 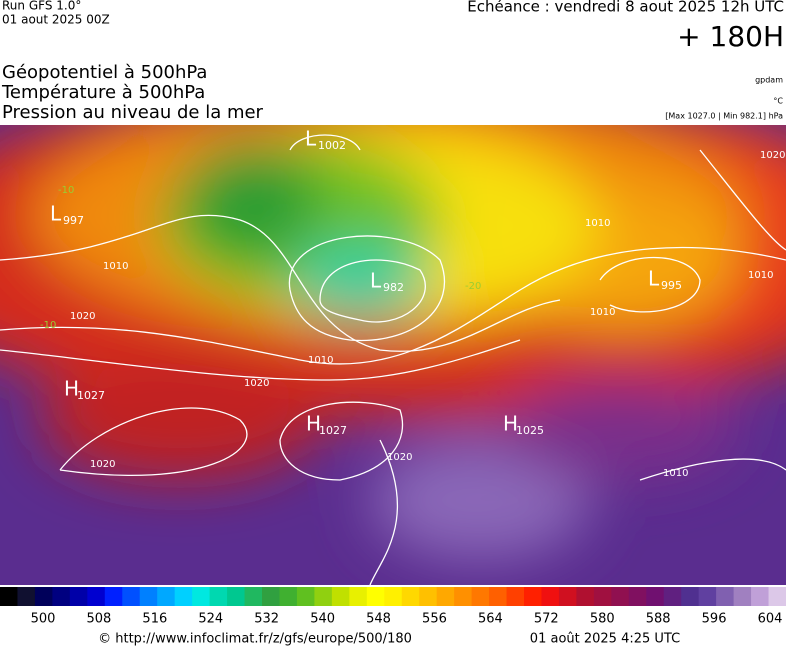 What do you see at coordinates (546, 619) in the screenshot?
I see `colorbar-tick-label: 572` at bounding box center [546, 619].